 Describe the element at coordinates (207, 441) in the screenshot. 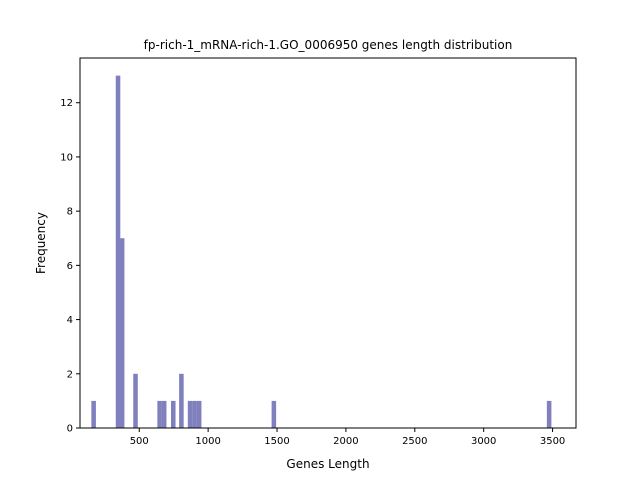

I see `x-tick-label: 1000` at that location.